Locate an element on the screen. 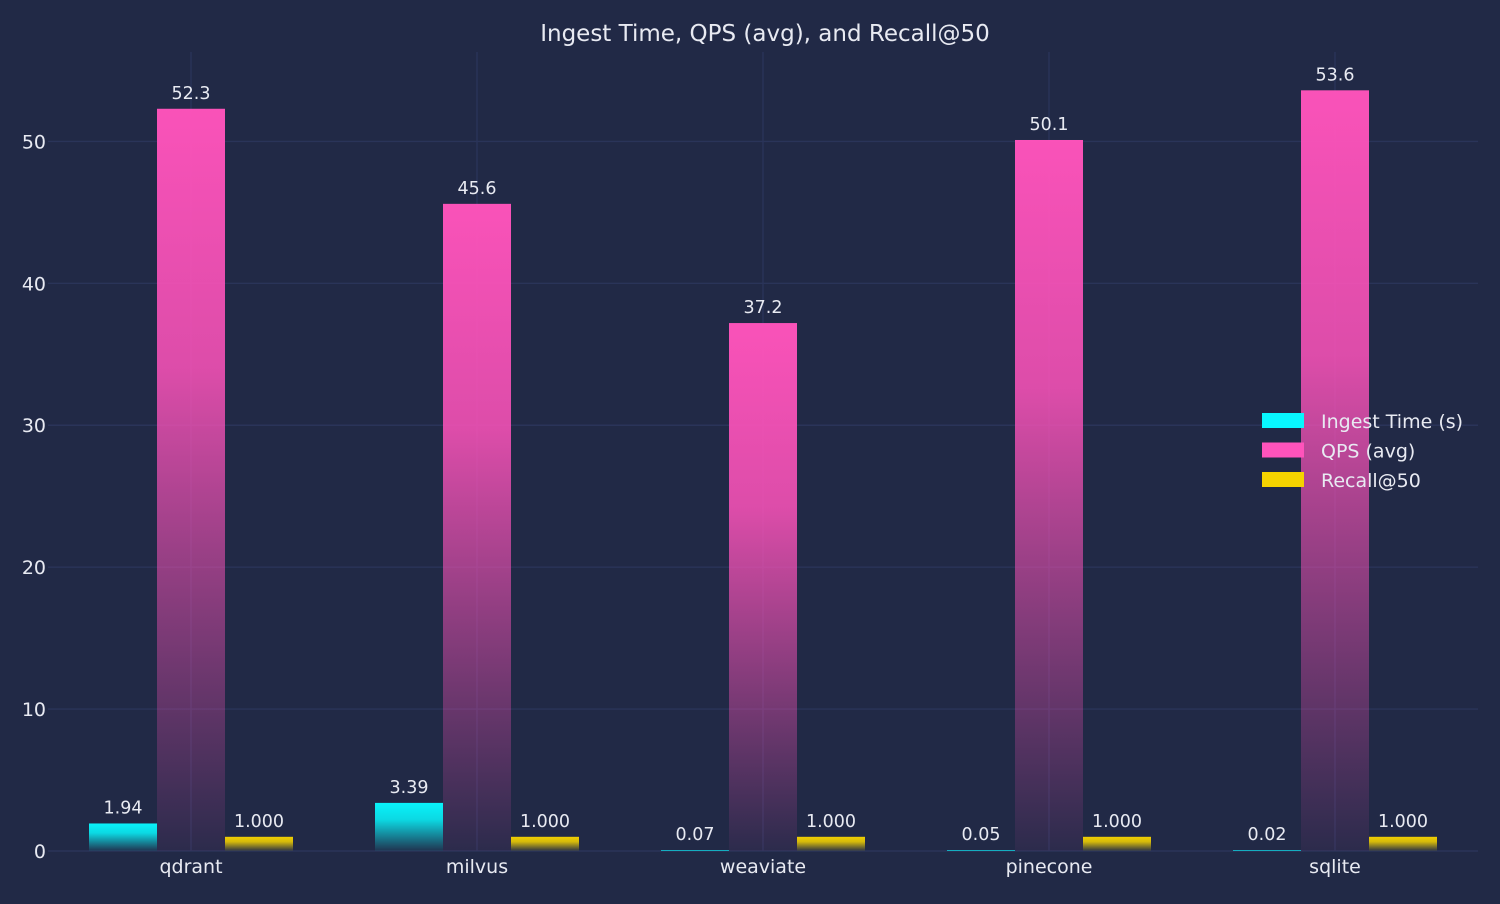 This screenshot has height=904, width=1500. legend: Ingest Time (s) QPS (avg) Recall@50 is located at coordinates (1362, 451).